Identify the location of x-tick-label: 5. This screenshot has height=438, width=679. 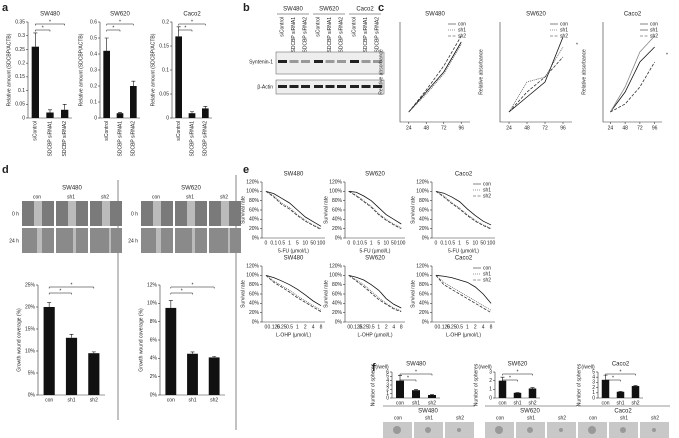
(467, 243).